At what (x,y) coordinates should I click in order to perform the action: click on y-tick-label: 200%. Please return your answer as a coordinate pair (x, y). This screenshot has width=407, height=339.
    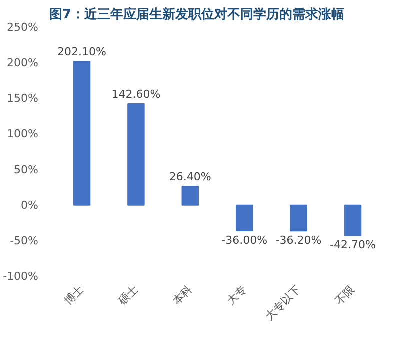
    Looking at the image, I should click on (23, 63).